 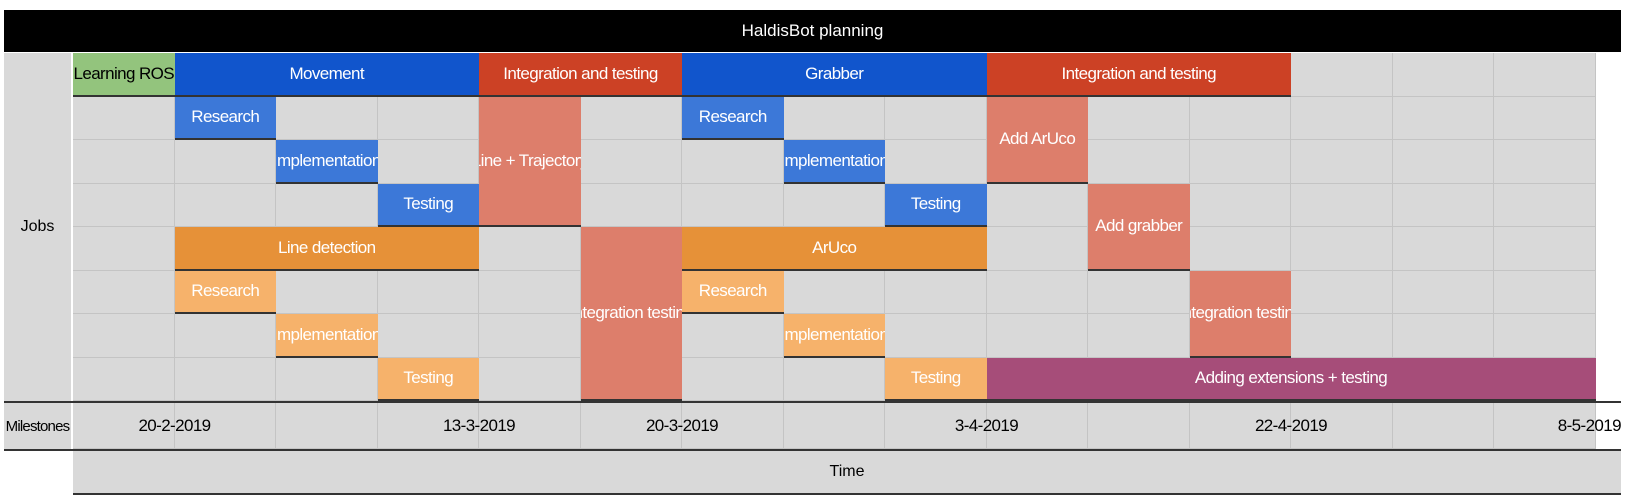 I want to click on task-bar: Grabber, so click(x=834, y=75).